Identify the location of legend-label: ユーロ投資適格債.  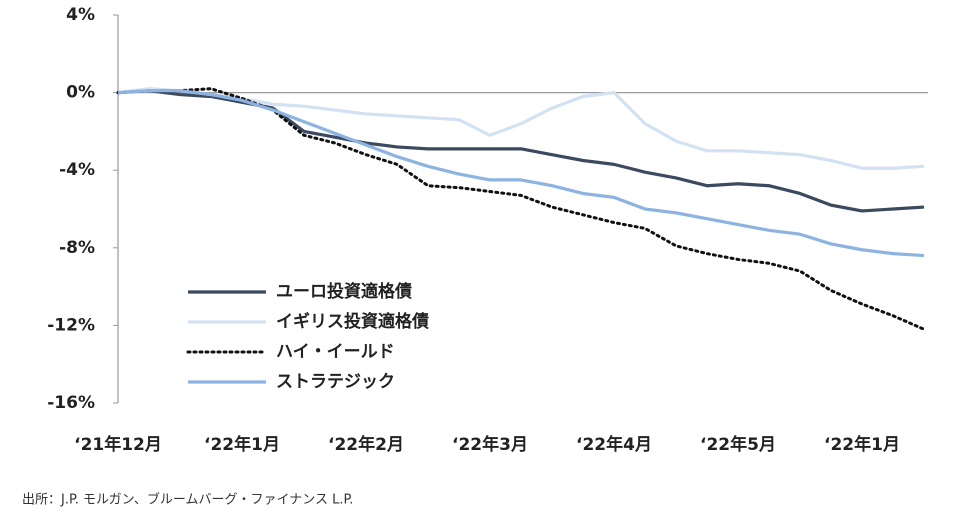
(344, 291).